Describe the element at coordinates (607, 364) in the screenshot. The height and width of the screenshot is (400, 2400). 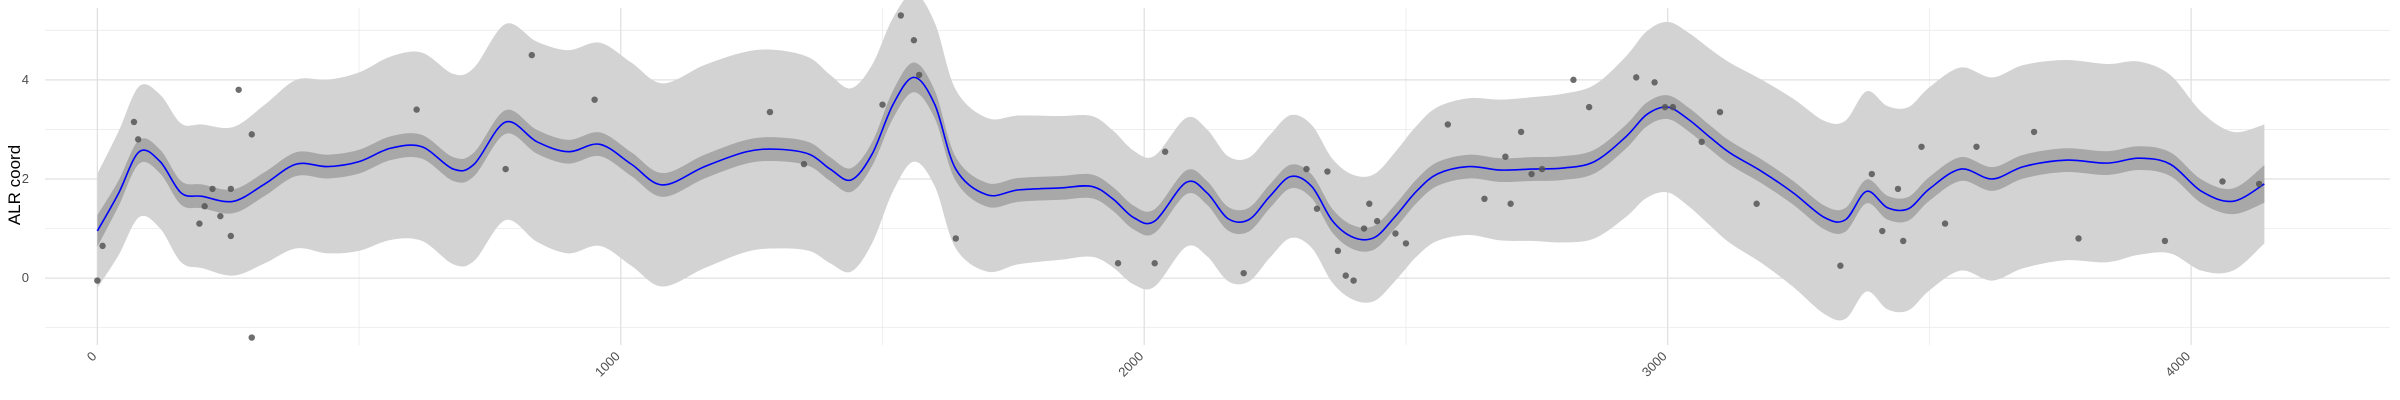
I see `x-tick-label: 1000` at that location.